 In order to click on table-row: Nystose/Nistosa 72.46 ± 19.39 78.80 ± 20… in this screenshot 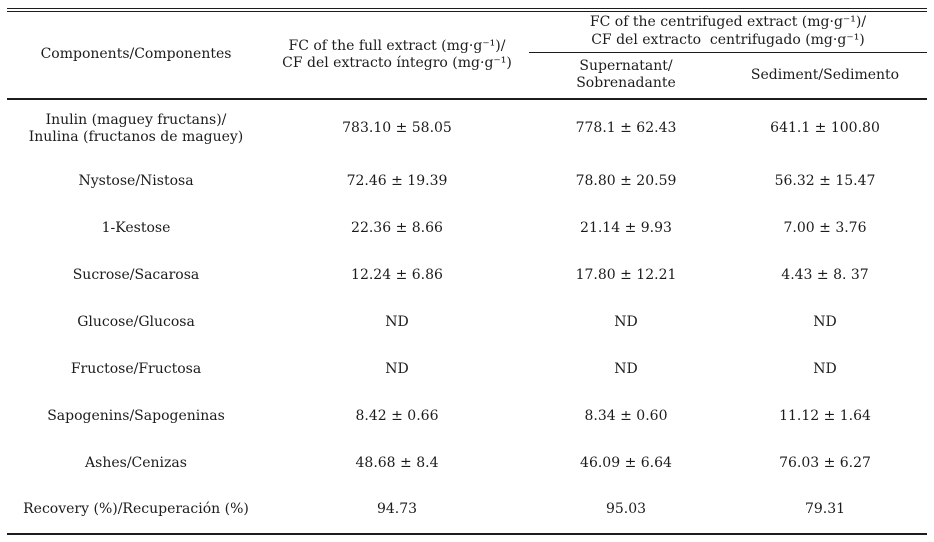, I will do `click(467, 181)`.